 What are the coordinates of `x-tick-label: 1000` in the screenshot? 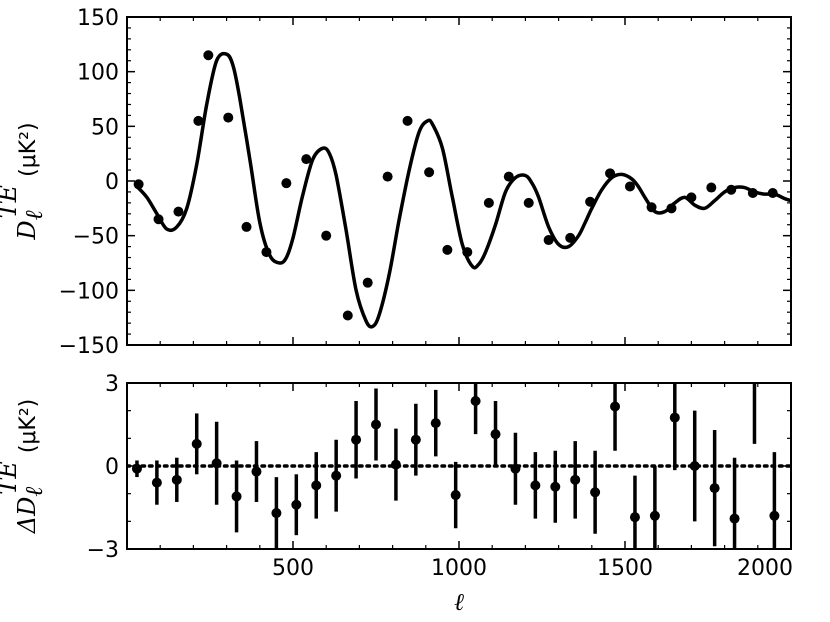 It's located at (459, 568).